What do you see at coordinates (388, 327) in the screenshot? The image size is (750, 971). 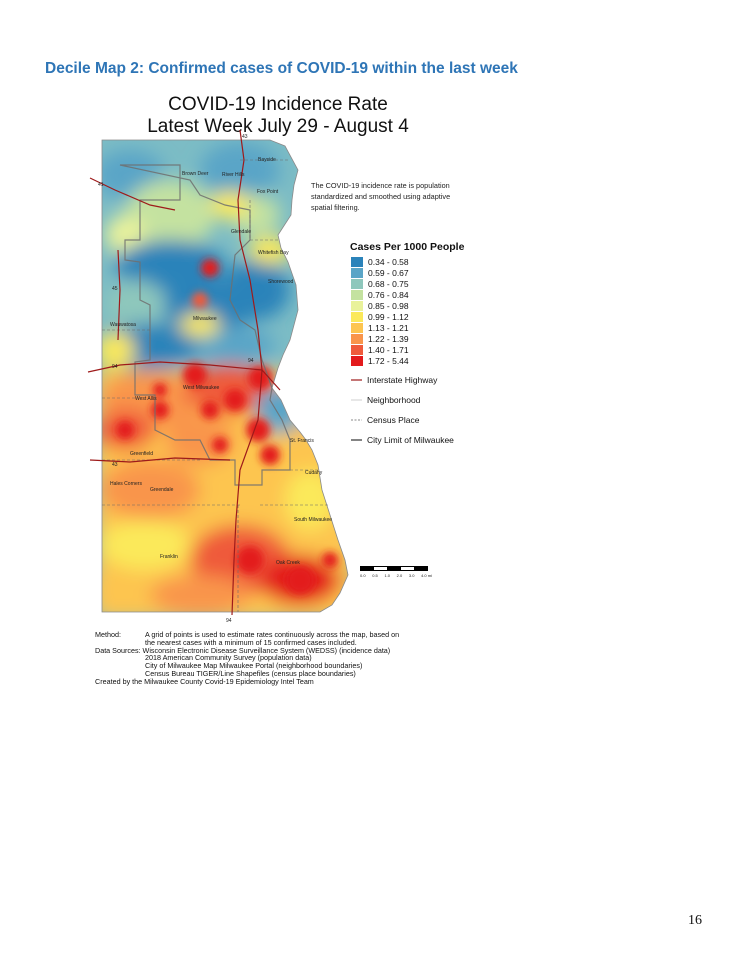 I see `legend-class-label: 1.13 - 1.21` at bounding box center [388, 327].